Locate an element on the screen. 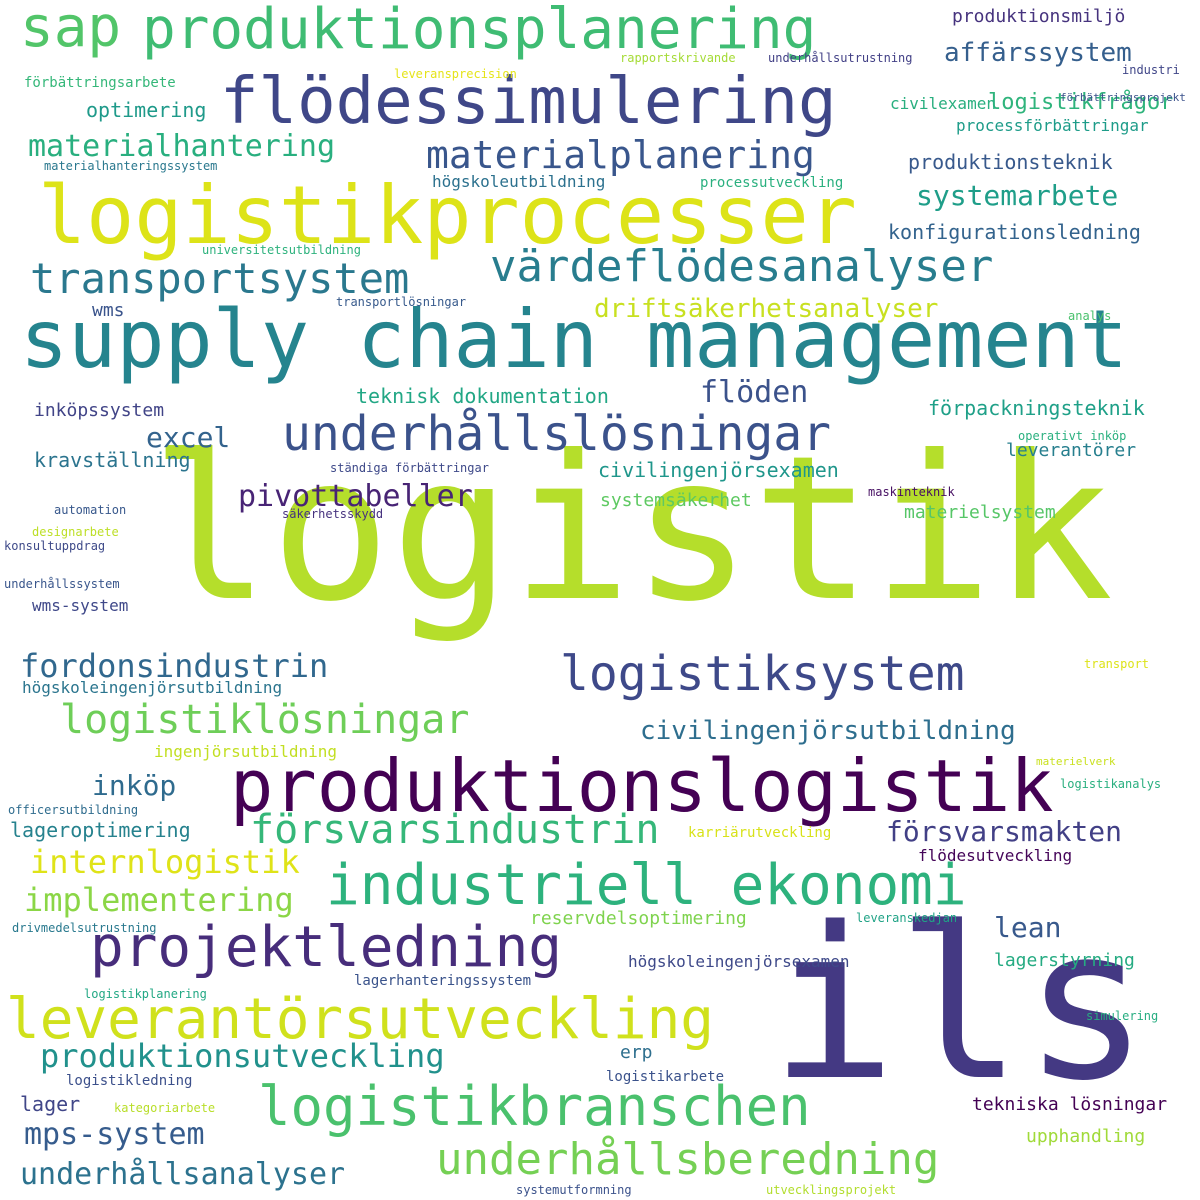 This screenshot has width=1200, height=1200. word: logistiklösningar is located at coordinates (265, 720).